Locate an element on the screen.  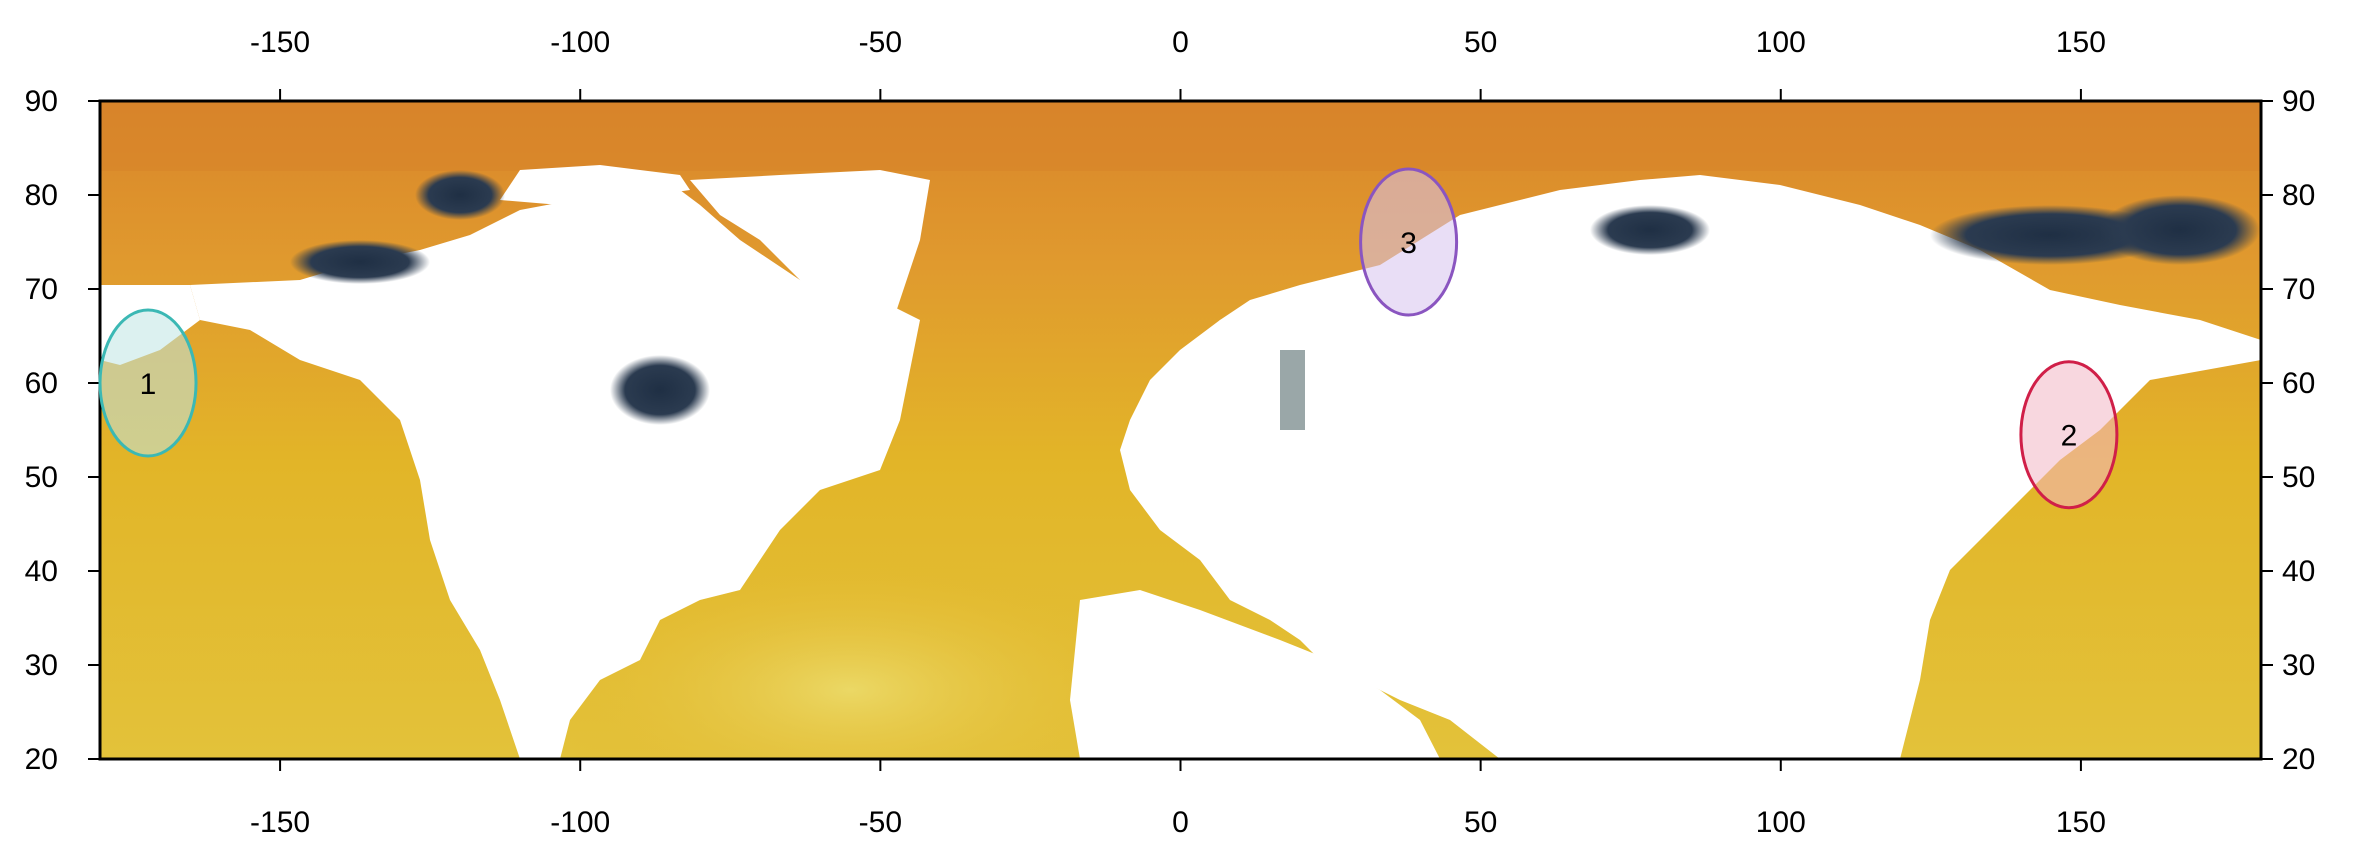
y-tick-label-left: 70 is located at coordinates (41, 289).